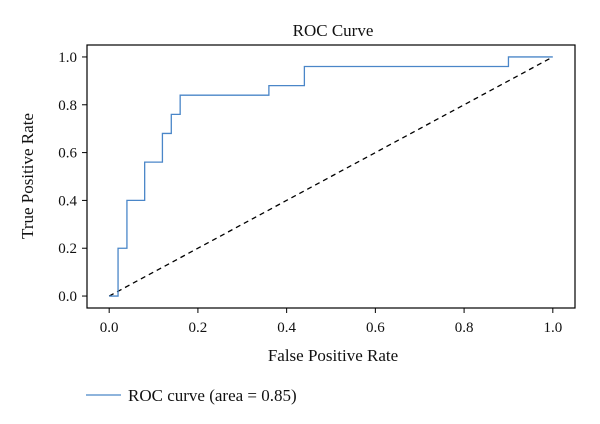 This screenshot has width=600, height=424. Describe the element at coordinates (212, 395) in the screenshot. I see `legend-label: ROC curve (area = 0.85)` at that location.